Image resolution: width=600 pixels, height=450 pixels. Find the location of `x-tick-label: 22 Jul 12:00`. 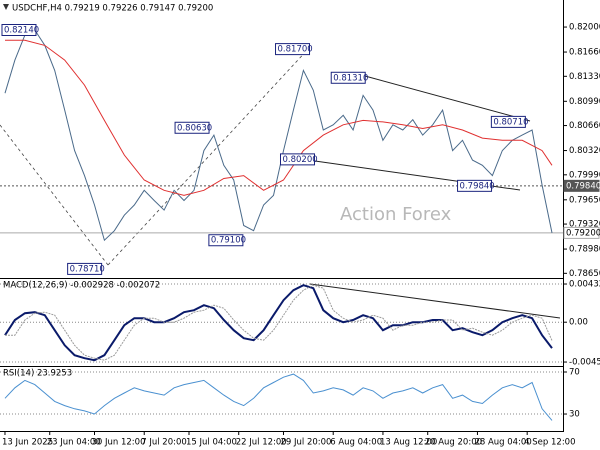

x-tick-label: 22 Jul 12:00 is located at coordinates (261, 443).